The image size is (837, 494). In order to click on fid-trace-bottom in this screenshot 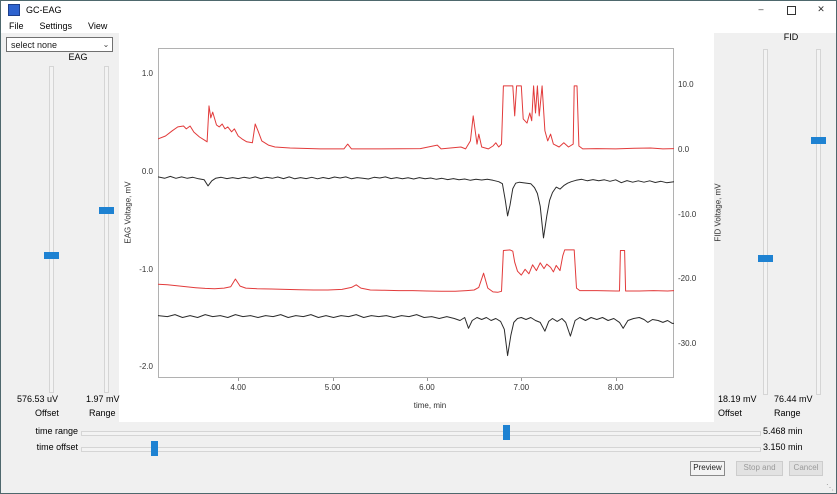, I will do `click(416, 271)`.